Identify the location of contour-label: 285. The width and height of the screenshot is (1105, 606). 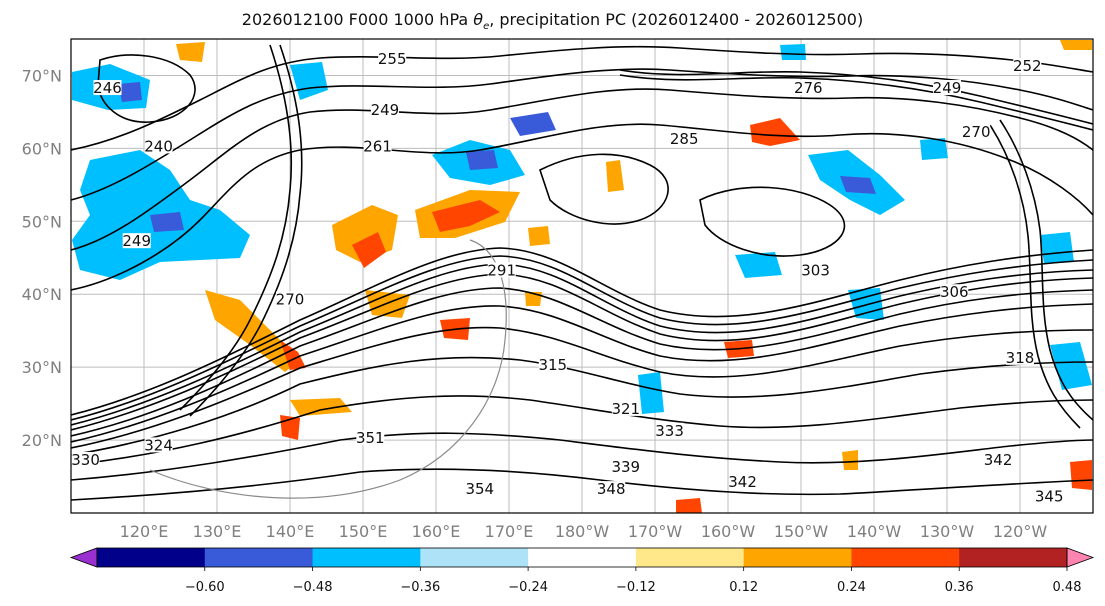
(684, 139).